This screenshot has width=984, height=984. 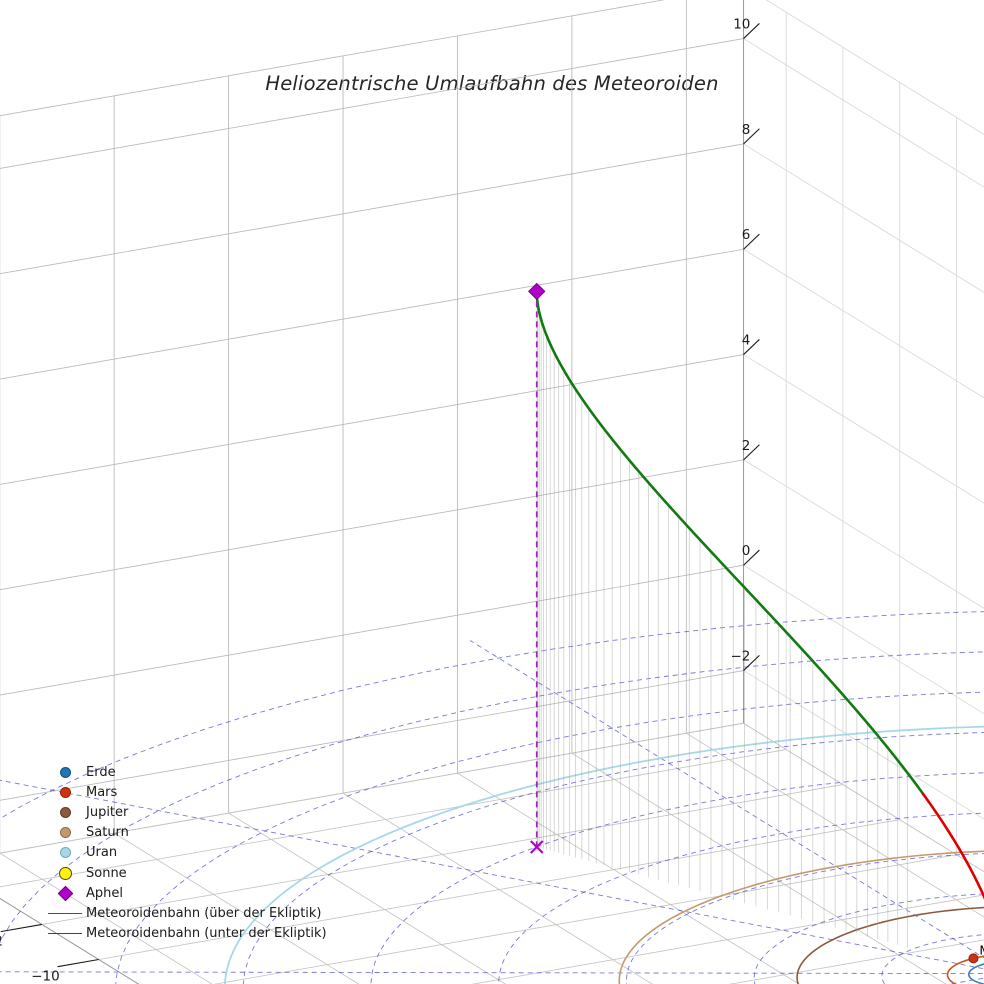 I want to click on aphel-marker-icon, so click(x=65, y=893).